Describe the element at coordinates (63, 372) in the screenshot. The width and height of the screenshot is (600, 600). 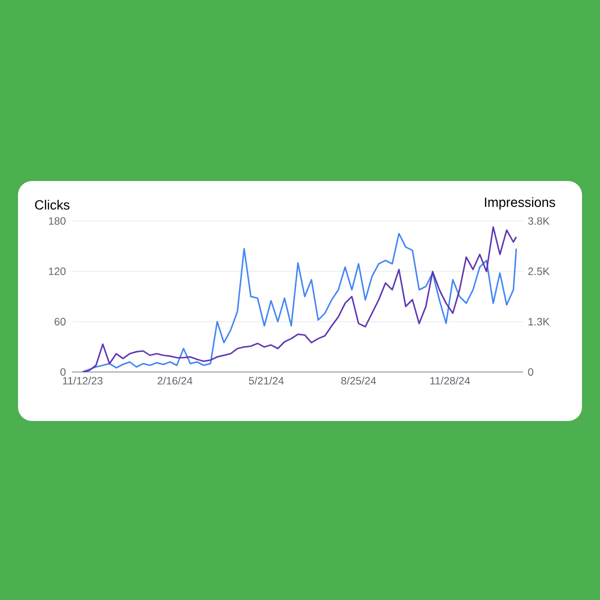
I see `y-tick-label: 0` at that location.